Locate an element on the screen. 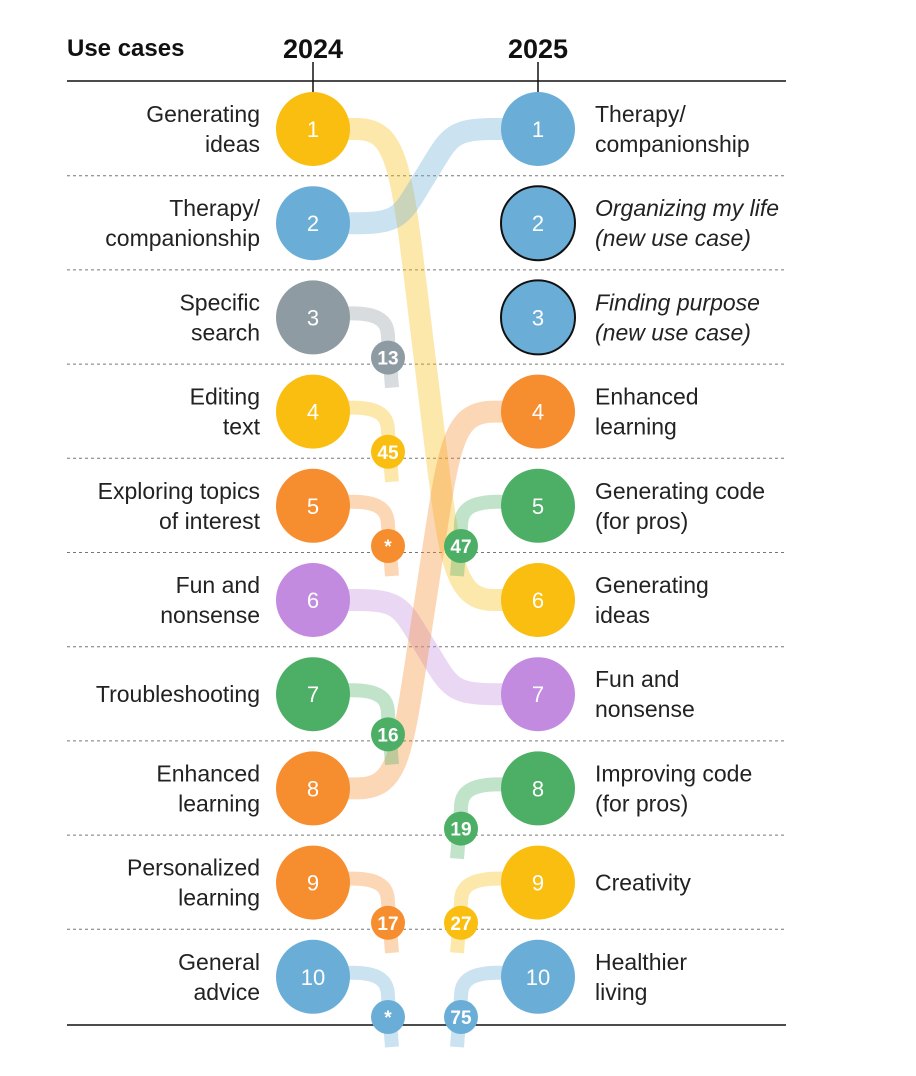 Image resolution: width=916 pixels, height=1076 pixels. rank-number-2025: 3 is located at coordinates (538, 317).